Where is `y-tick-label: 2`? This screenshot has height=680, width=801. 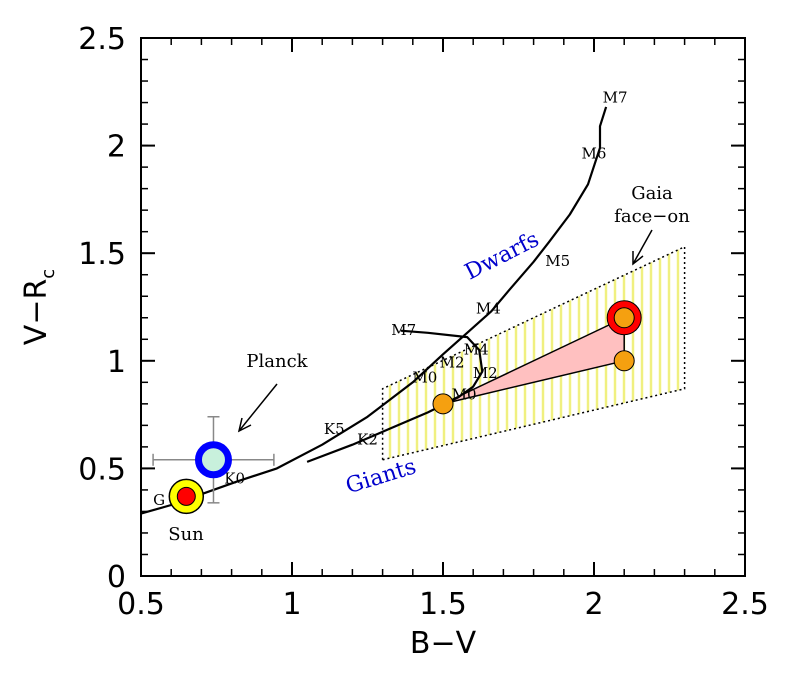
y-tick-label: 2 is located at coordinates (116, 147).